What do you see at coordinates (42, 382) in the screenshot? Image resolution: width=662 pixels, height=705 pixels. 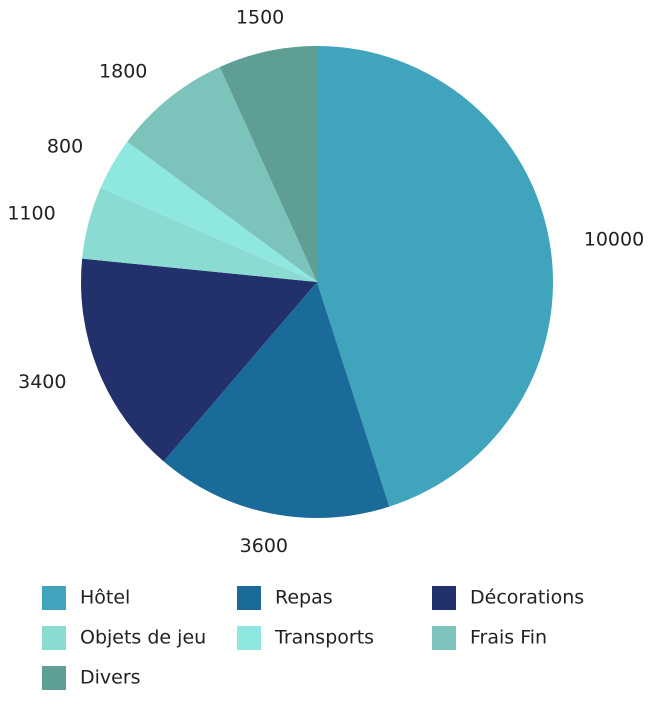 I see `value-label: 3400` at bounding box center [42, 382].